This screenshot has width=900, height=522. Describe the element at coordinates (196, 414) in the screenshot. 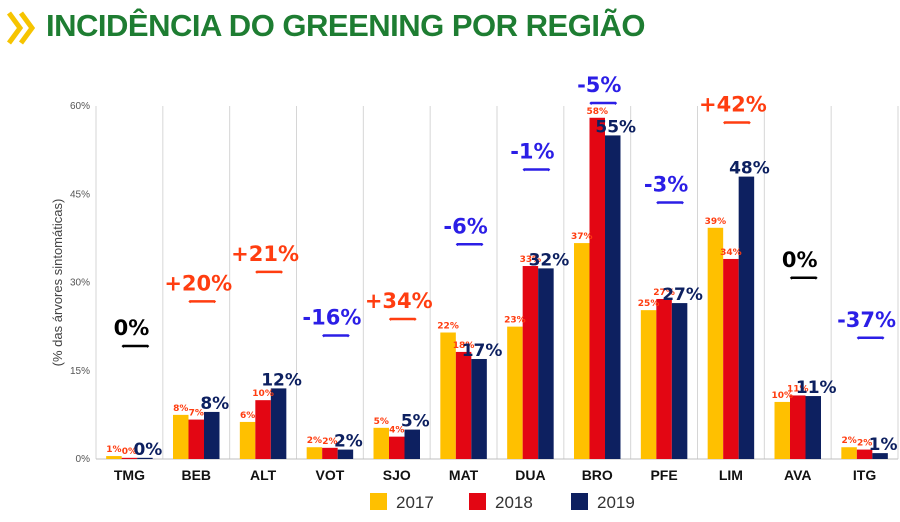

I see `bar-value-label: 7%` at that location.